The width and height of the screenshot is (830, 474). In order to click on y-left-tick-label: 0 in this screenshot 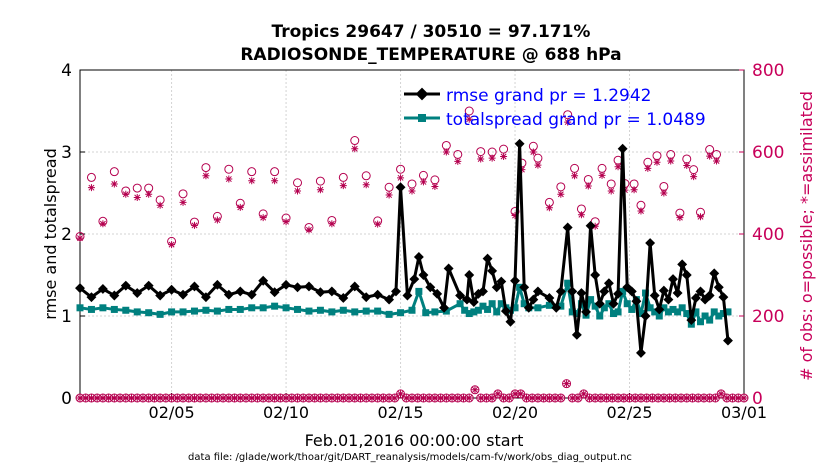, I will do `click(66, 399)`.